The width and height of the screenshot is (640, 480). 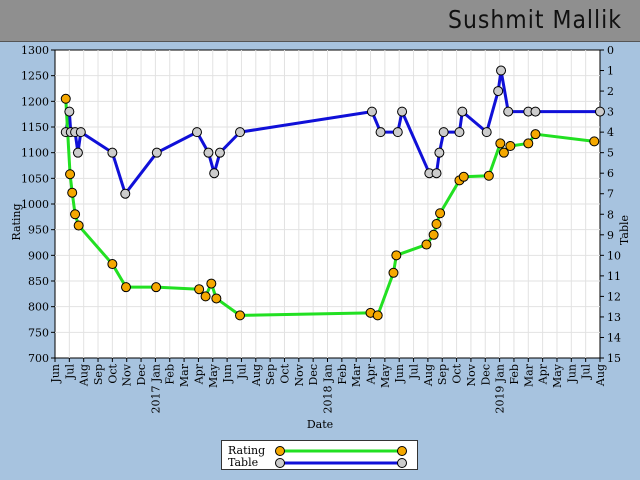 What do you see at coordinates (528, 375) in the screenshot?
I see `x-tick-label: Mar` at bounding box center [528, 375].